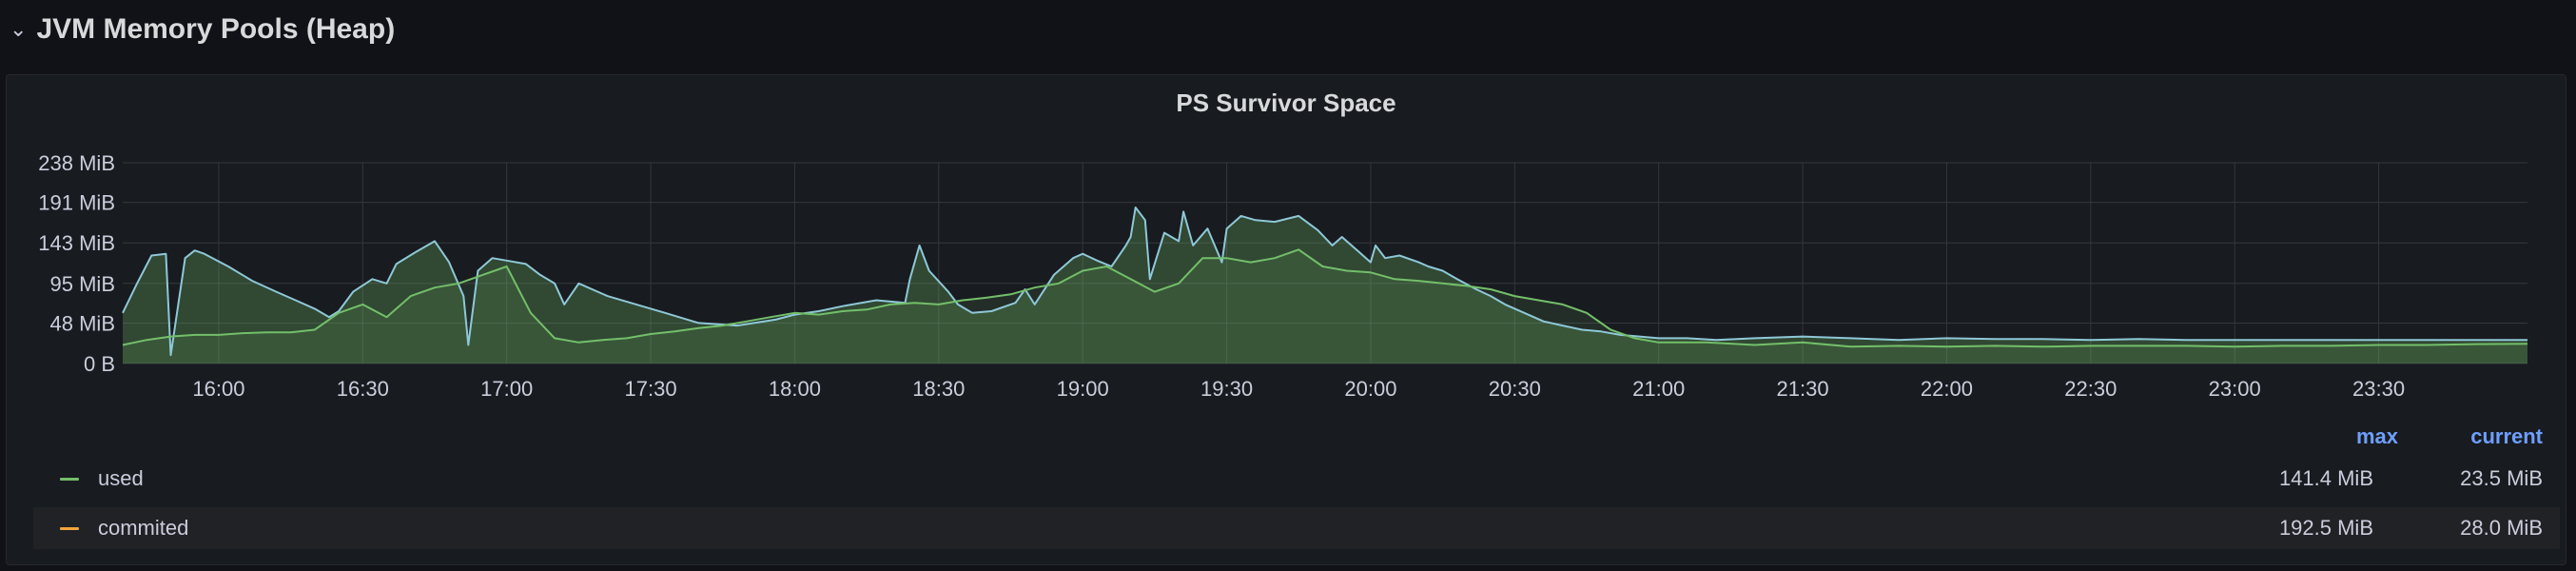  What do you see at coordinates (1296, 528) in the screenshot?
I see `legend-row-commited: commited 192.5 MiB 28.0 MiB` at bounding box center [1296, 528].